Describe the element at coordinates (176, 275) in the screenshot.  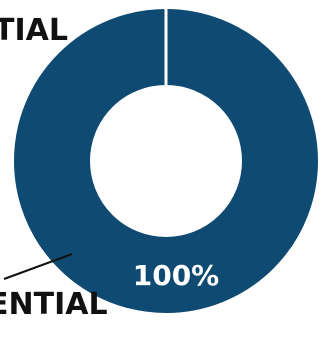
I see `slice-percent-label: 100%` at that location.